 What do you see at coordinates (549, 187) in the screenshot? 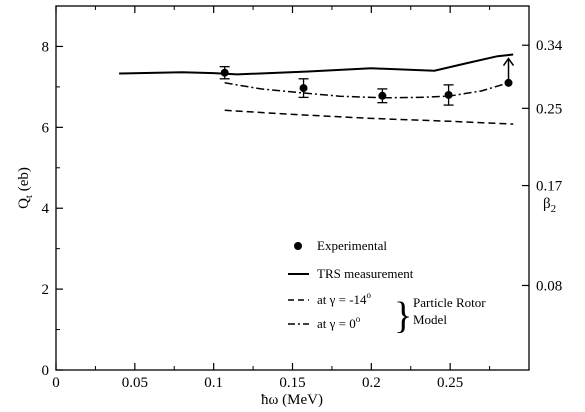
I see `y2-tick-label: 0.17` at bounding box center [549, 187].